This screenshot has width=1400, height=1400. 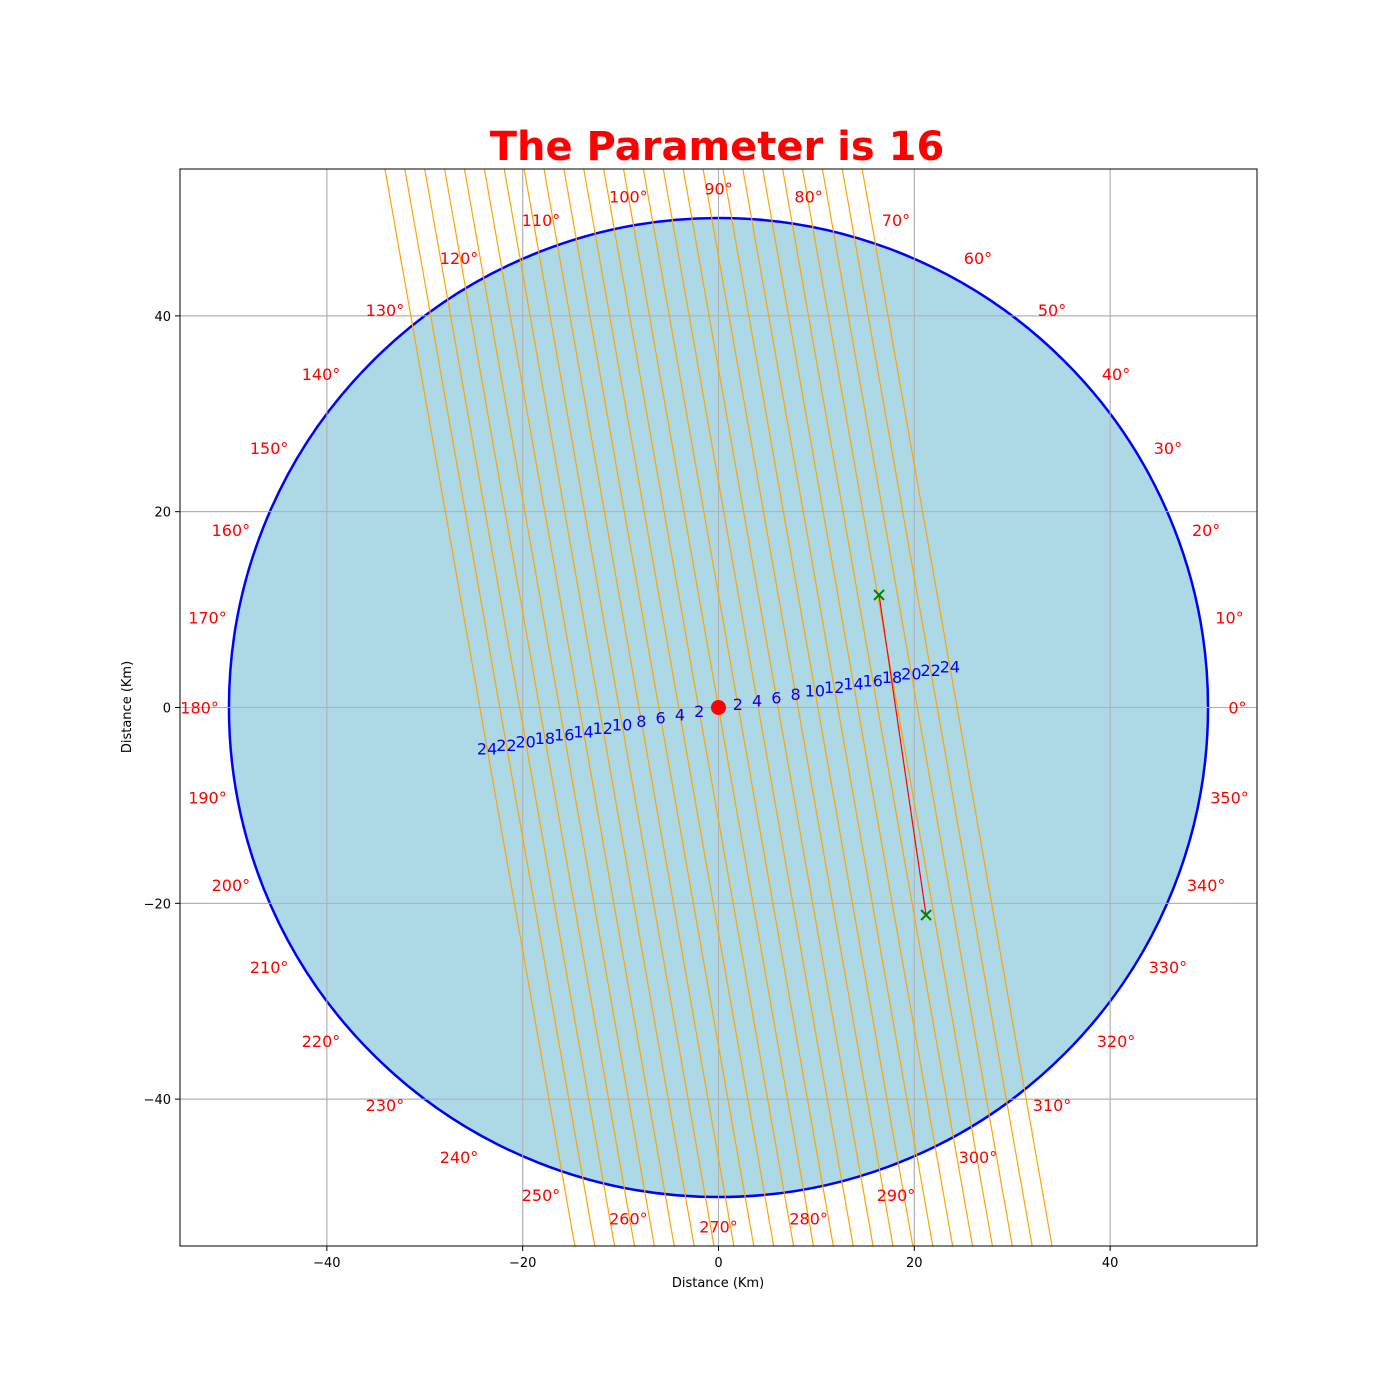 What do you see at coordinates (1168, 967) in the screenshot?
I see `angle-label: 330°` at bounding box center [1168, 967].